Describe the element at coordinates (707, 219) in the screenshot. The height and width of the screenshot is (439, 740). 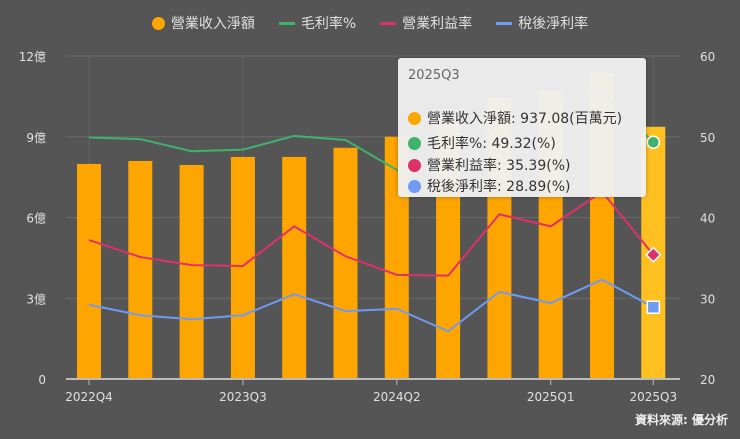
I see `right-tick-label: 40` at that location.